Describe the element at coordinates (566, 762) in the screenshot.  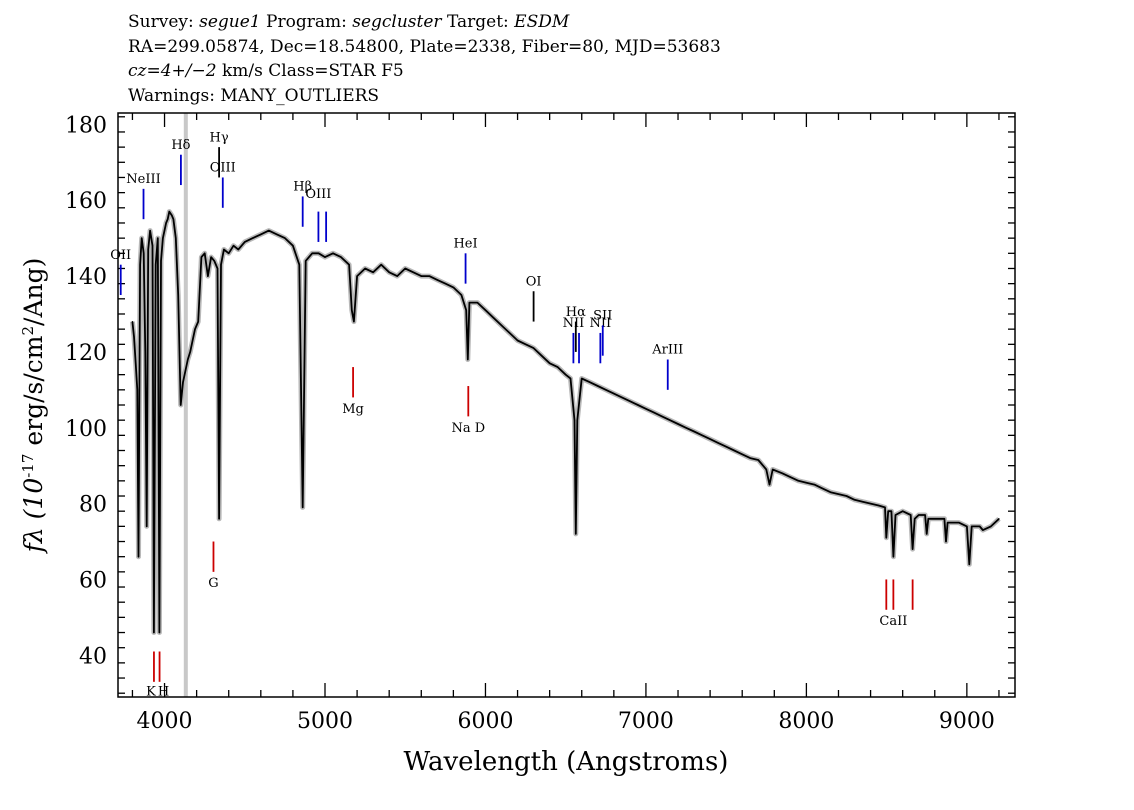
I see `x-axis-label: Wavelength (Angstroms)` at that location.